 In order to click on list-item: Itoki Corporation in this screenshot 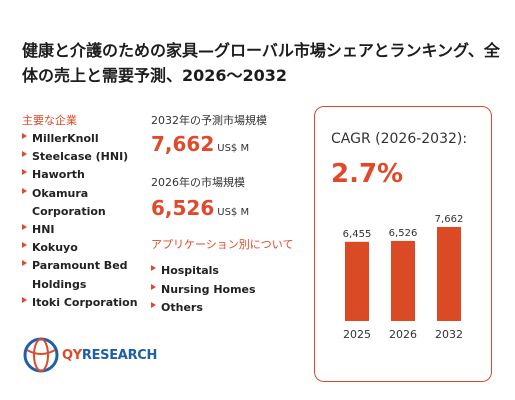, I will do `click(83, 303)`.